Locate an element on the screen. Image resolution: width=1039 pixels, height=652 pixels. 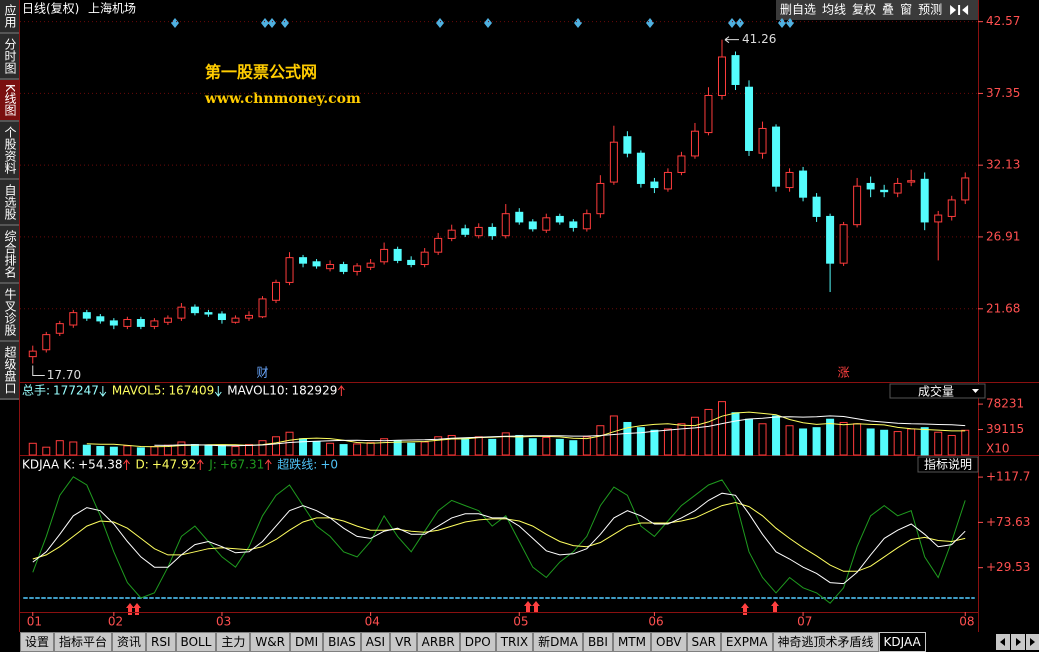
tab: VR is located at coordinates (403, 642).